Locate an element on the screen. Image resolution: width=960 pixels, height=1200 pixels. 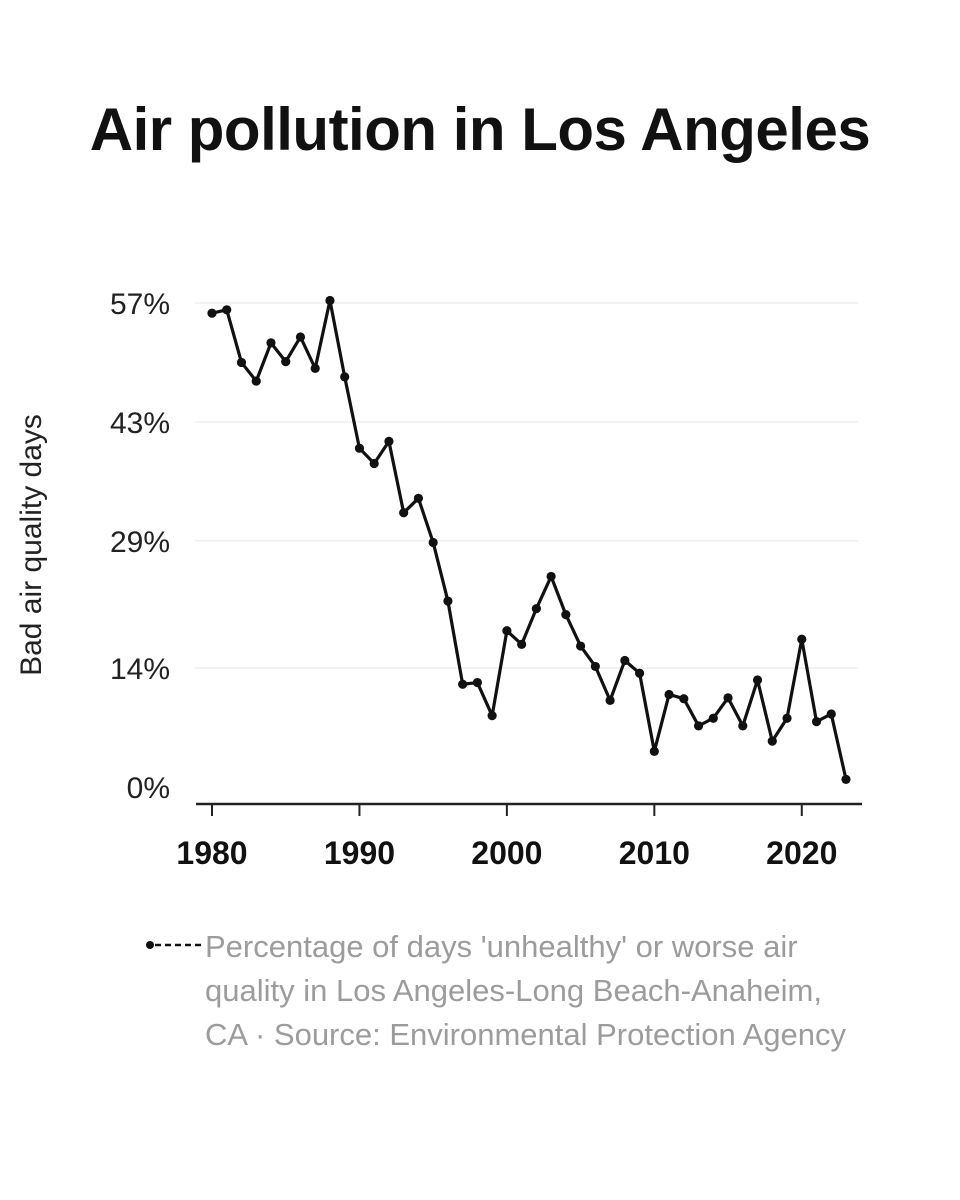
y-tick-label: 57% is located at coordinates (140, 304).